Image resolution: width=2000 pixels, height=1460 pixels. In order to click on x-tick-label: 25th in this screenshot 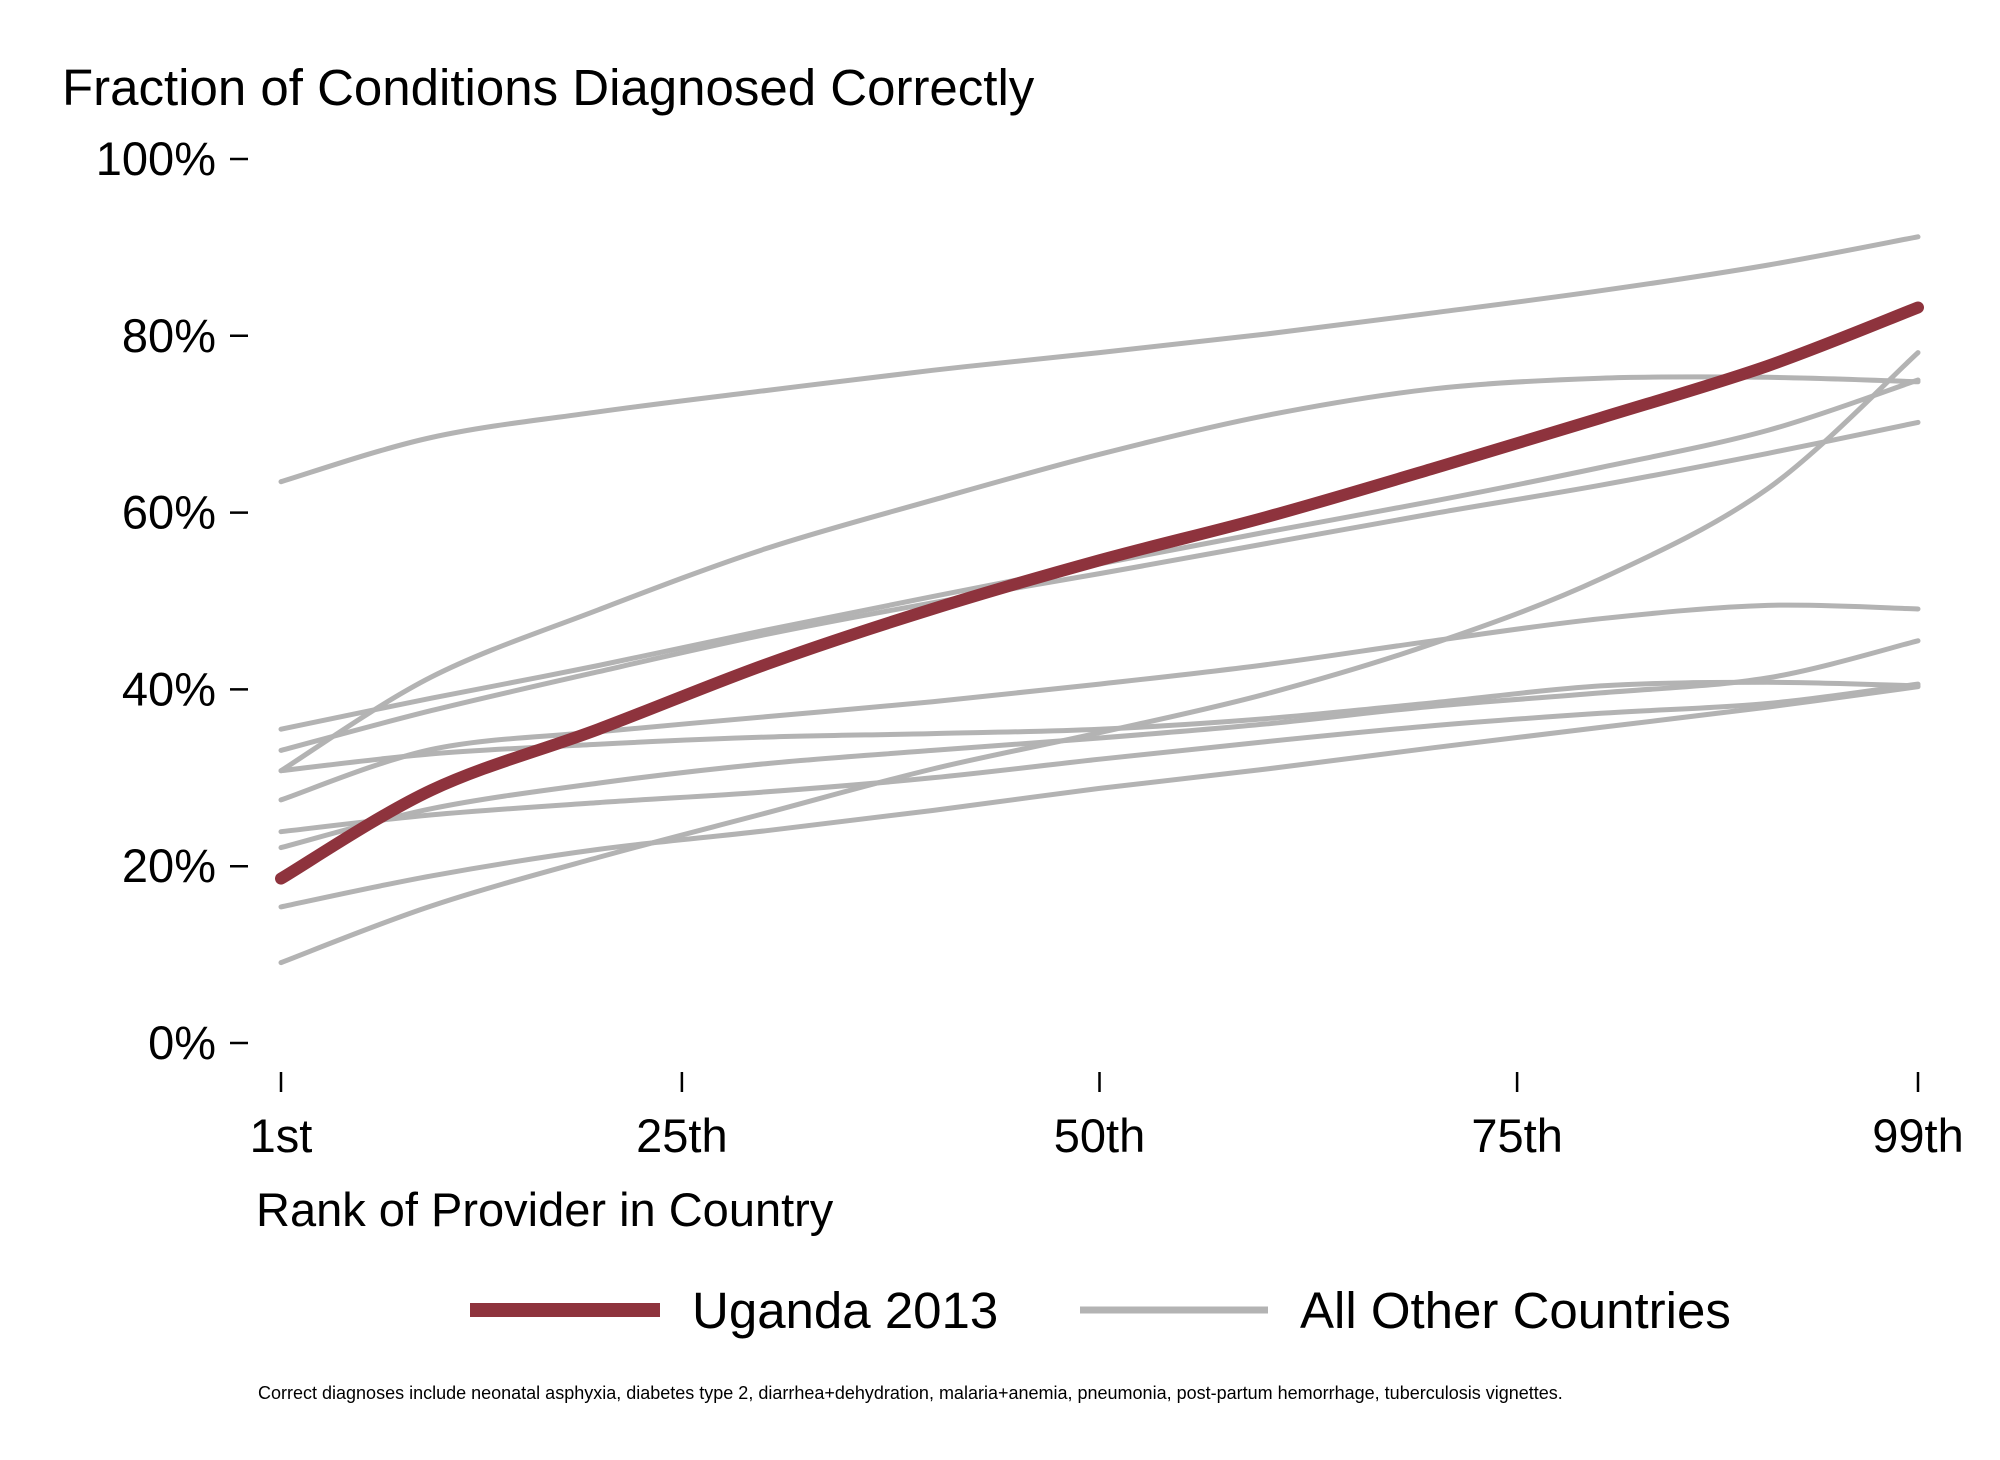, I will do `click(681, 1135)`.